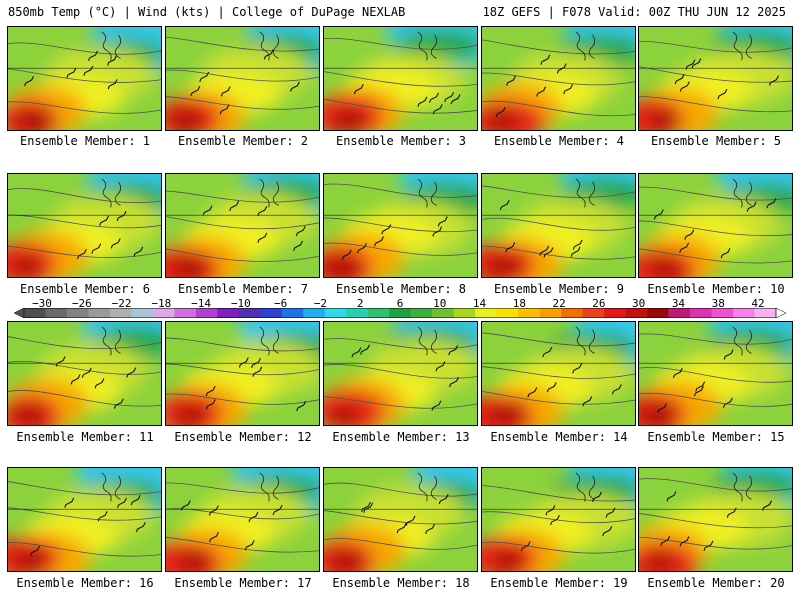 Image resolution: width=800 pixels, height=600 pixels. I want to click on panel-caption: Ensemble Member: 8, so click(401, 289).